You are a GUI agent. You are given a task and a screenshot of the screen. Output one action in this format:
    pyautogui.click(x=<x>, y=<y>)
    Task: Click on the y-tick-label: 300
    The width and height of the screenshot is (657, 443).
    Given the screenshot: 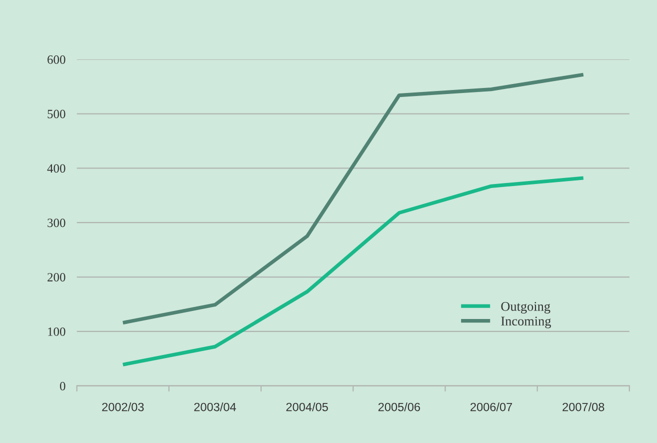 What is the action you would take?
    pyautogui.click(x=57, y=223)
    